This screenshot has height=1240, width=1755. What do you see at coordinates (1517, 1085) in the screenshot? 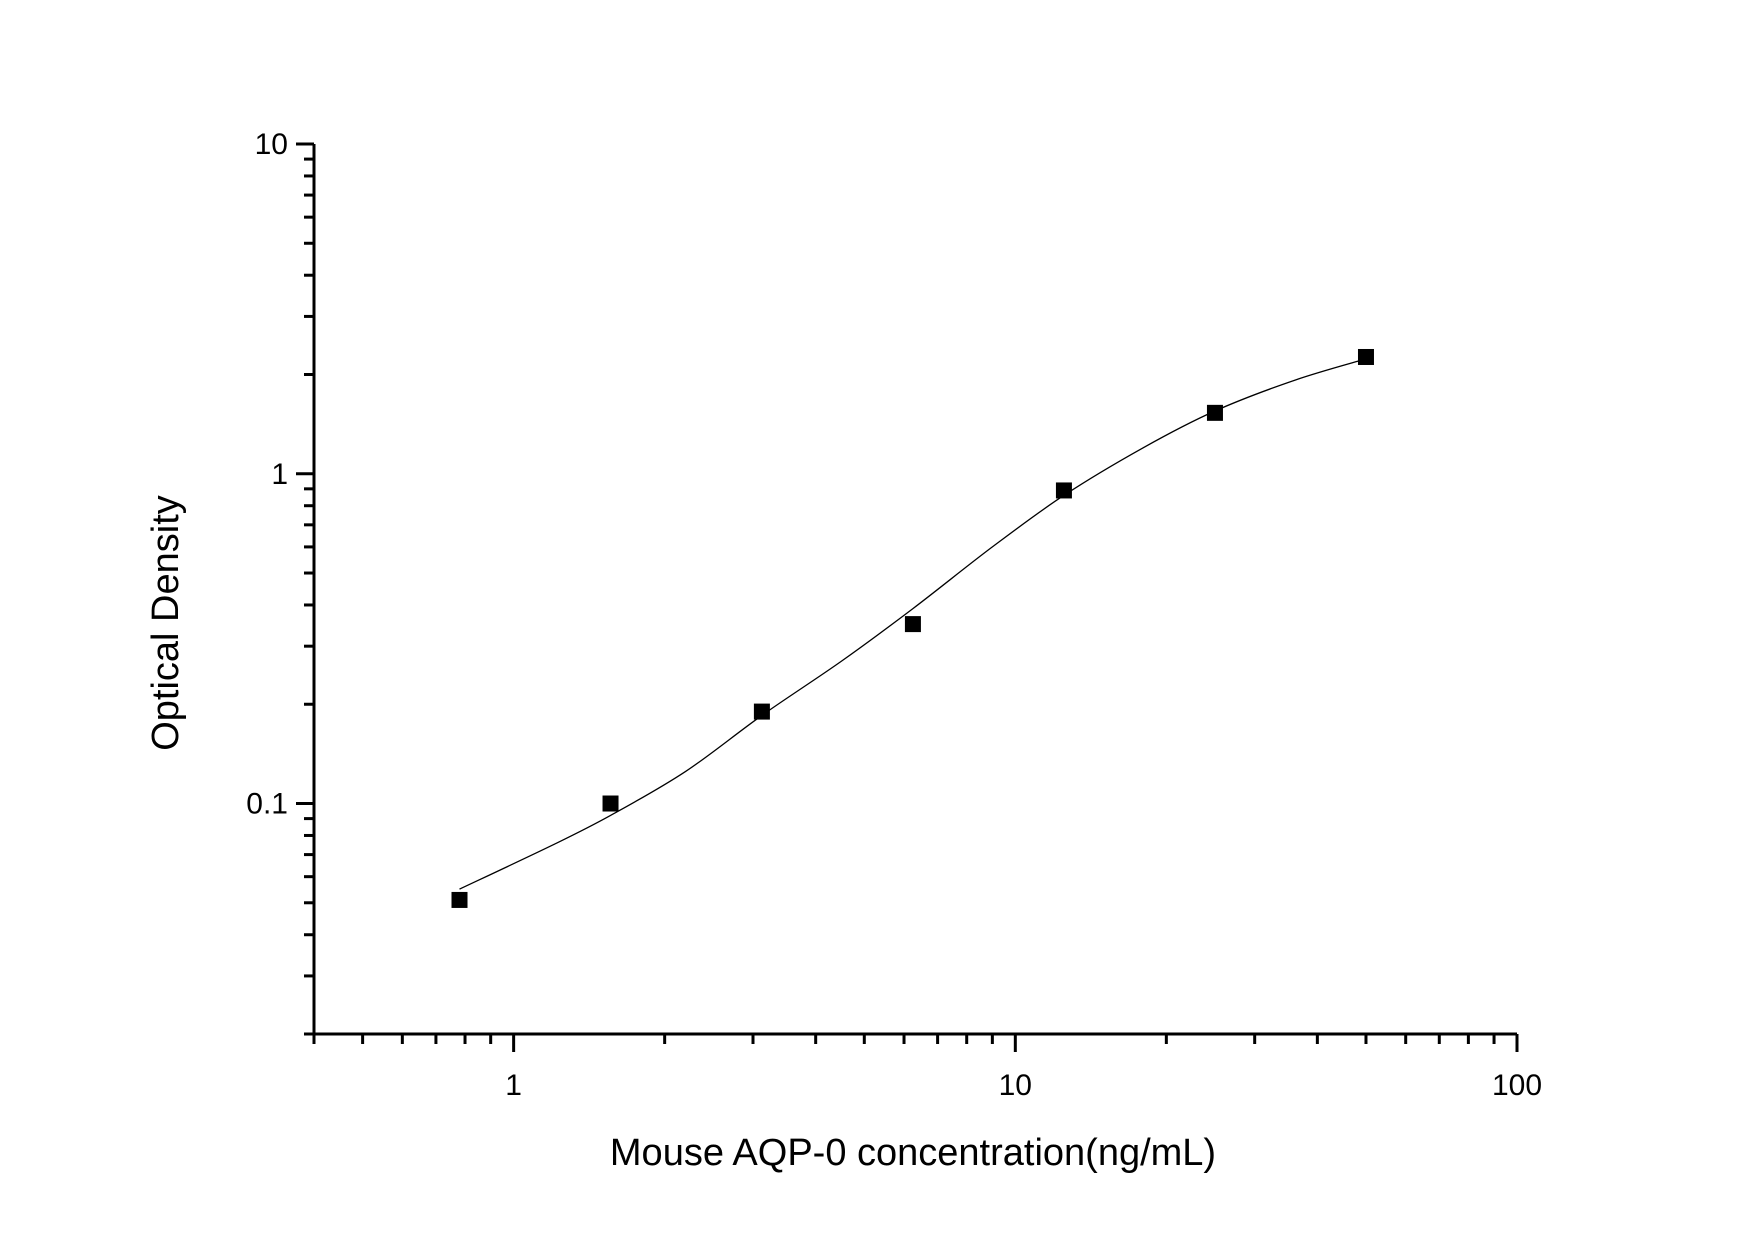
I see `x-tick-label: 100` at bounding box center [1517, 1085].